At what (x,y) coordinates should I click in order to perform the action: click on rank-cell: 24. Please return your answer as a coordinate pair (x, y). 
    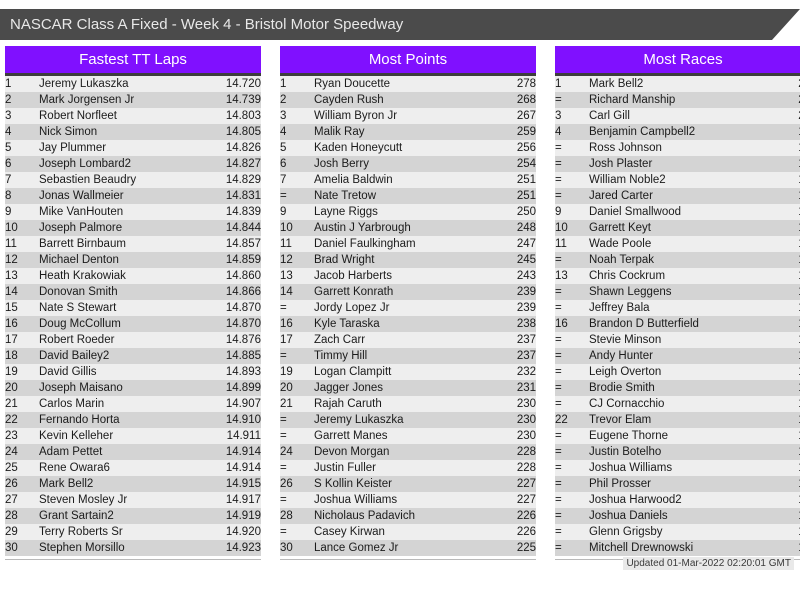
    Looking at the image, I should click on (286, 452).